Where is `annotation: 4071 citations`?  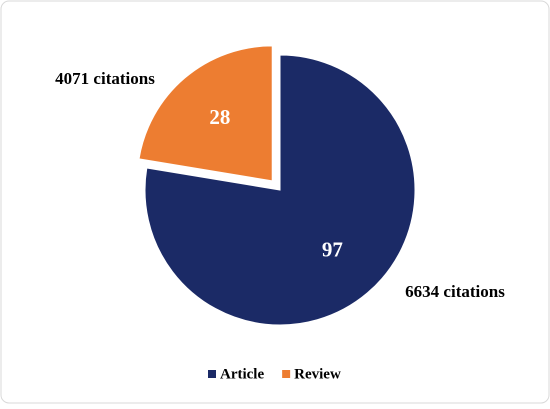
annotation: 4071 citations is located at coordinates (105, 78).